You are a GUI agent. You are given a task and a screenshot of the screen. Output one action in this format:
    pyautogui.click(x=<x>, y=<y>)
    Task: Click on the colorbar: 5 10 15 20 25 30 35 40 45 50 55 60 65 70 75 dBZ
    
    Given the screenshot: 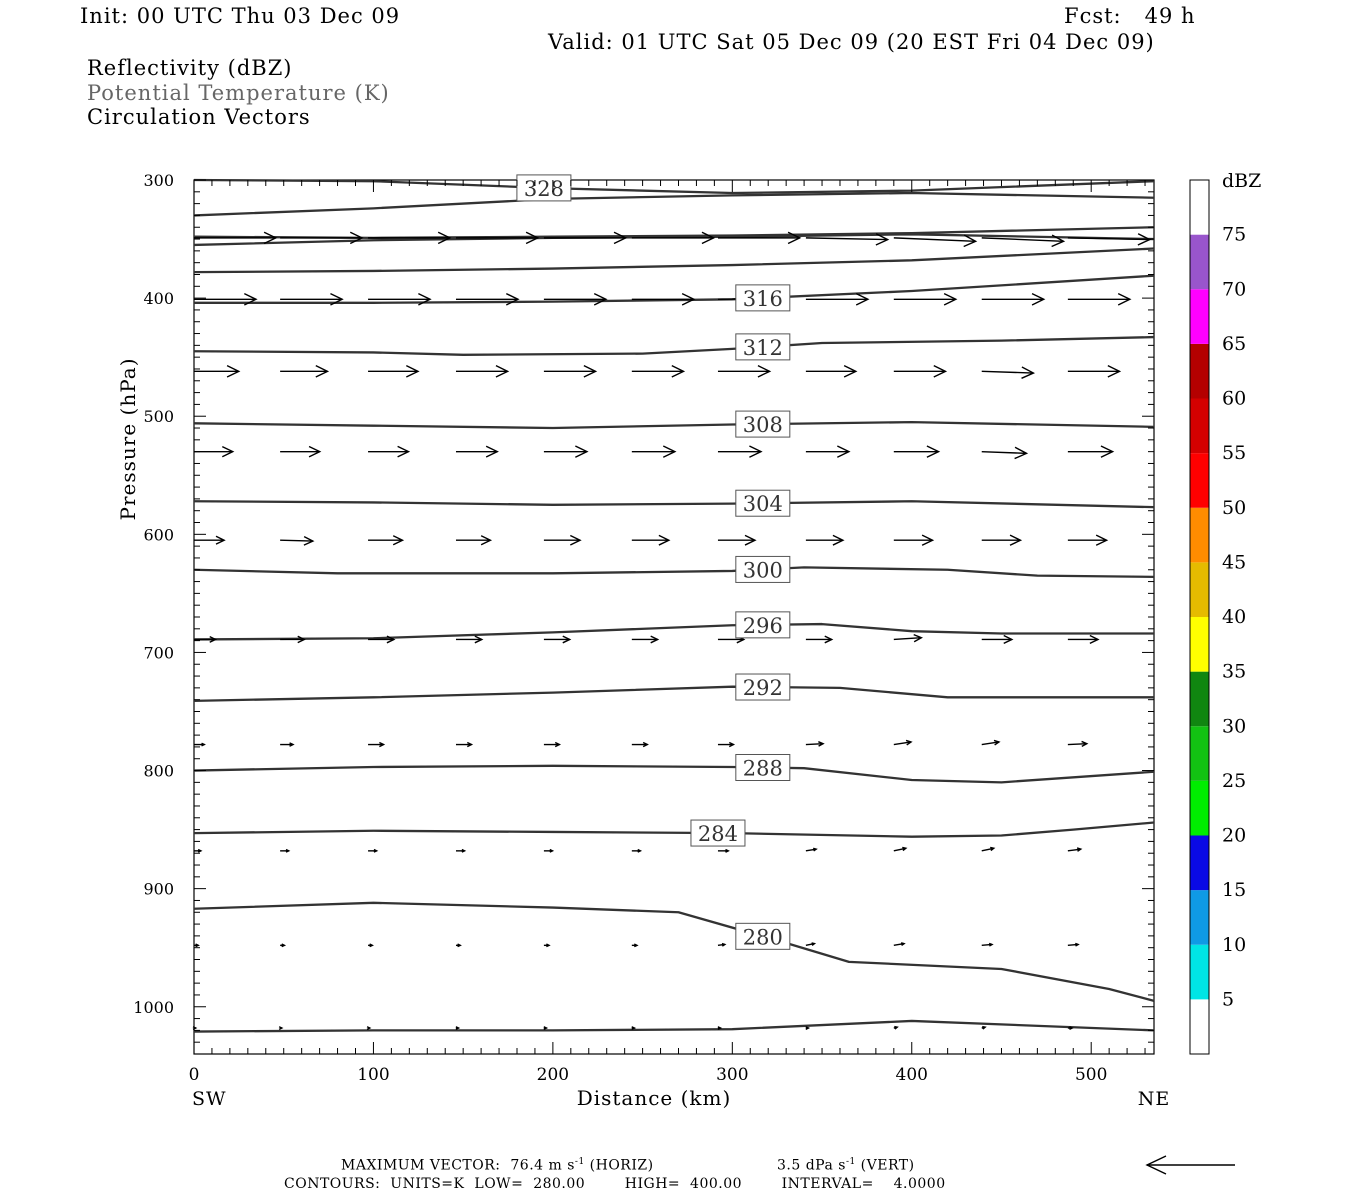 What is the action you would take?
    pyautogui.click(x=1225, y=612)
    